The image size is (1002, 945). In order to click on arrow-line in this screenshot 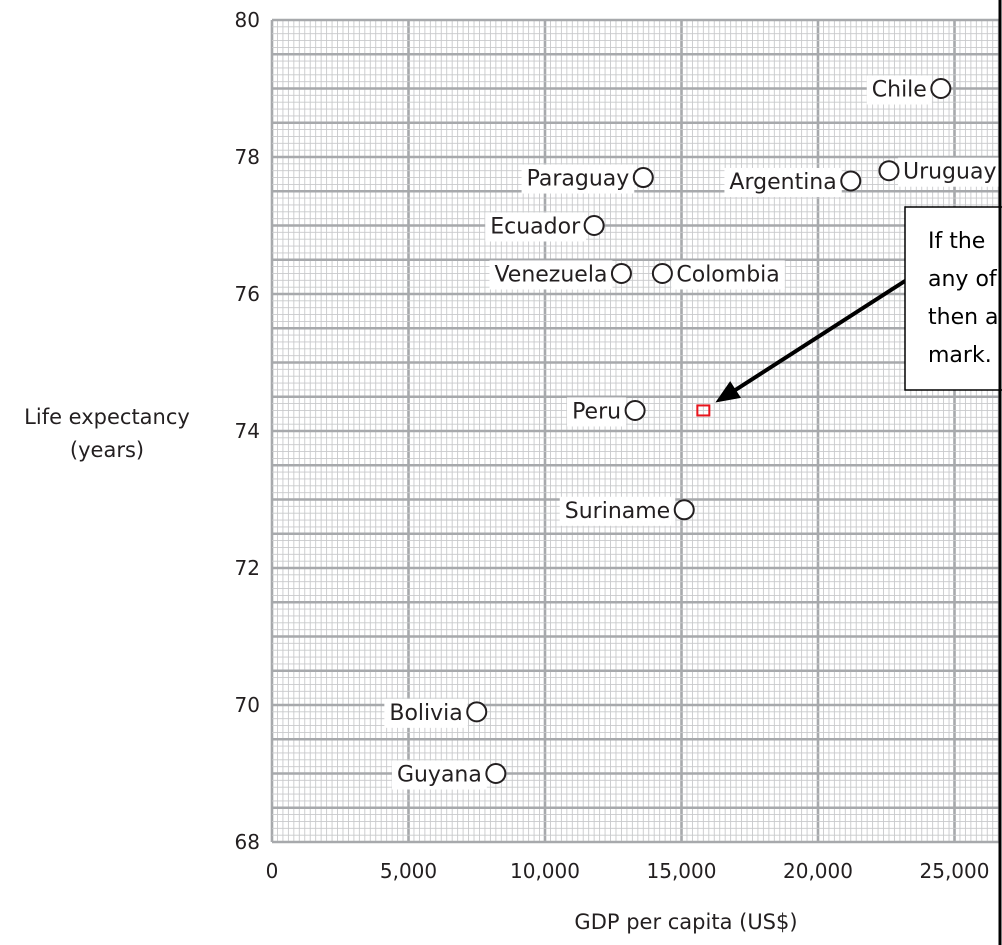, I will do `click(815, 339)`.